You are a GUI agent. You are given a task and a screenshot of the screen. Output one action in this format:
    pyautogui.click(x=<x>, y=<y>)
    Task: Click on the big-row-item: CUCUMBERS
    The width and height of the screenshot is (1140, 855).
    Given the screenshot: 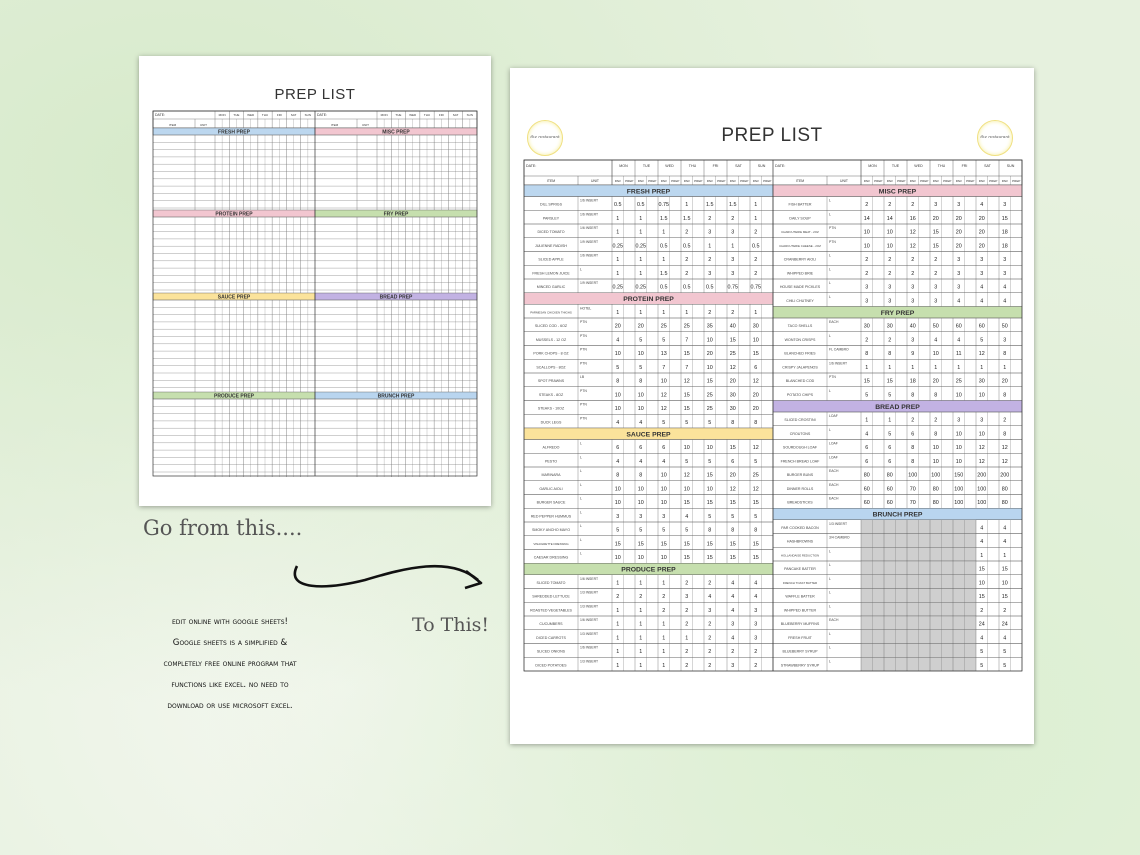 What is the action you would take?
    pyautogui.click(x=551, y=624)
    